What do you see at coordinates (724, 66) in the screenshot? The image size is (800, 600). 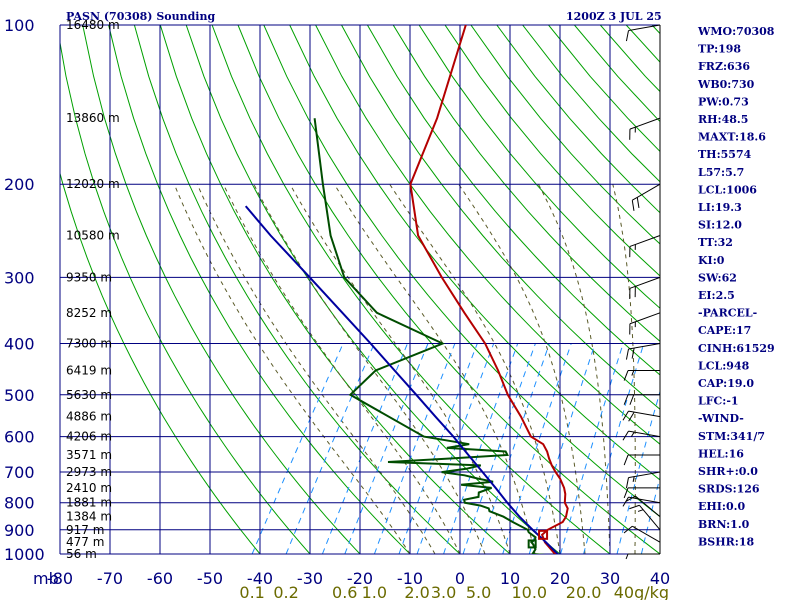 I see `stat-line: FRZ:636` at bounding box center [724, 66].